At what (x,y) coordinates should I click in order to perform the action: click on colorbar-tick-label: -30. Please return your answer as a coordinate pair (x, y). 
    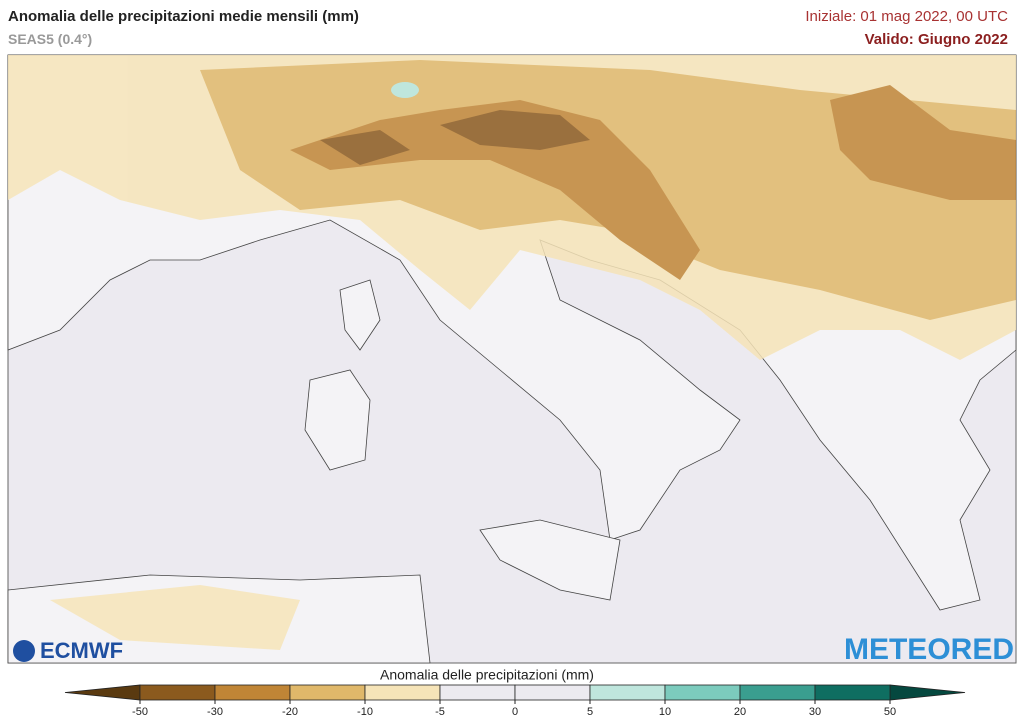
    Looking at the image, I should click on (215, 712).